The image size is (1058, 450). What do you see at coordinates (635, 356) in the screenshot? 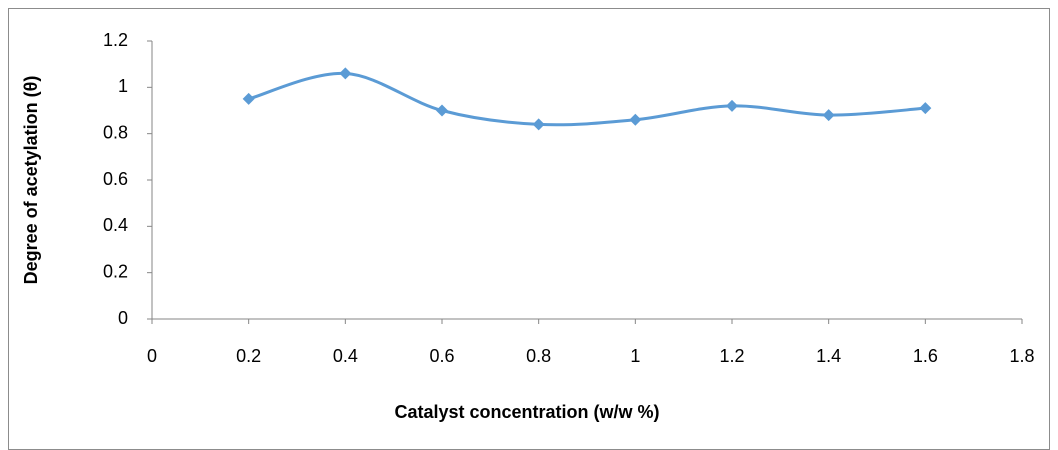
I see `x-tick-label: 1` at bounding box center [635, 356].